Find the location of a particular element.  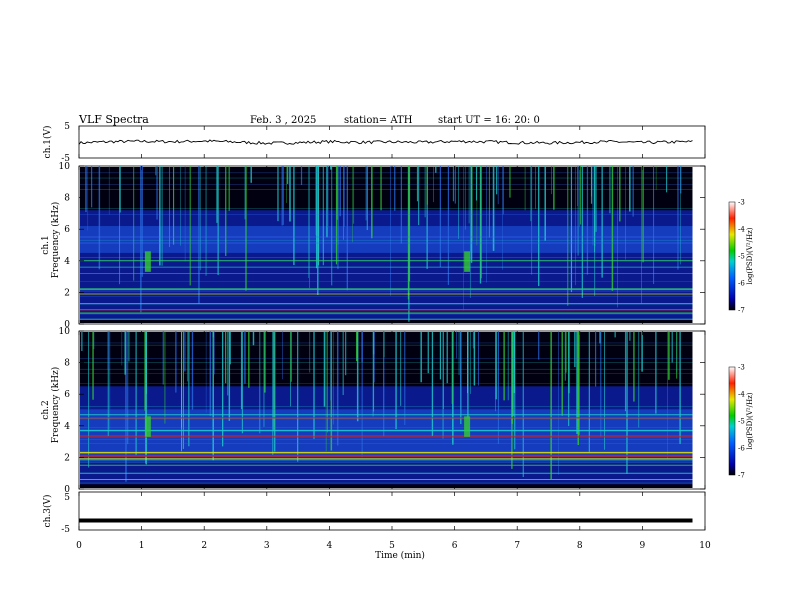

header-station: station= ATH is located at coordinates (378, 120).